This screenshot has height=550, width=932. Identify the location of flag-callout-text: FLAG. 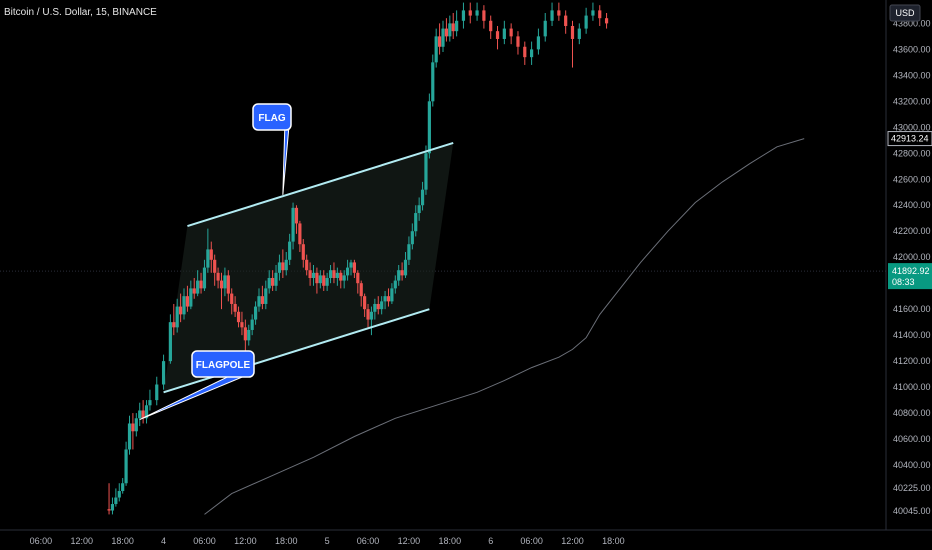
(271, 118).